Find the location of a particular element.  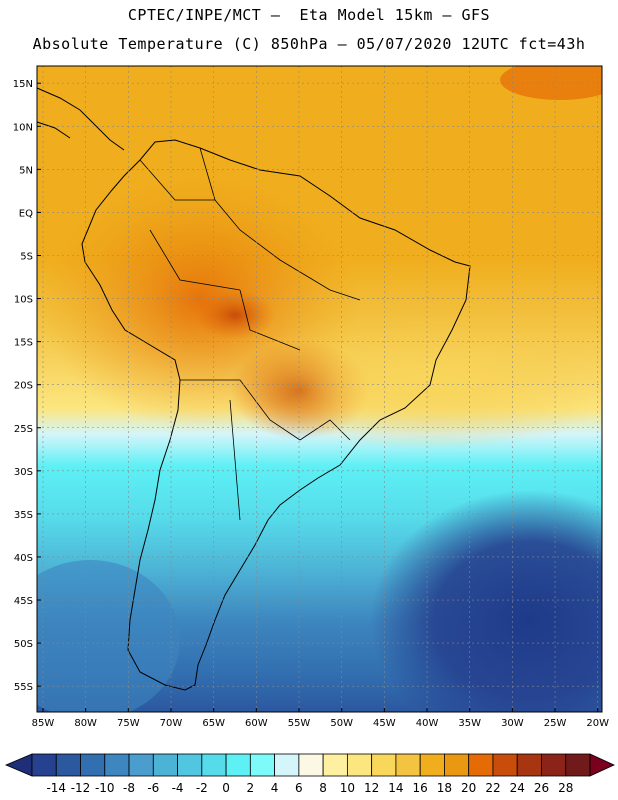

lat-label: 5N is located at coordinates (26, 170).